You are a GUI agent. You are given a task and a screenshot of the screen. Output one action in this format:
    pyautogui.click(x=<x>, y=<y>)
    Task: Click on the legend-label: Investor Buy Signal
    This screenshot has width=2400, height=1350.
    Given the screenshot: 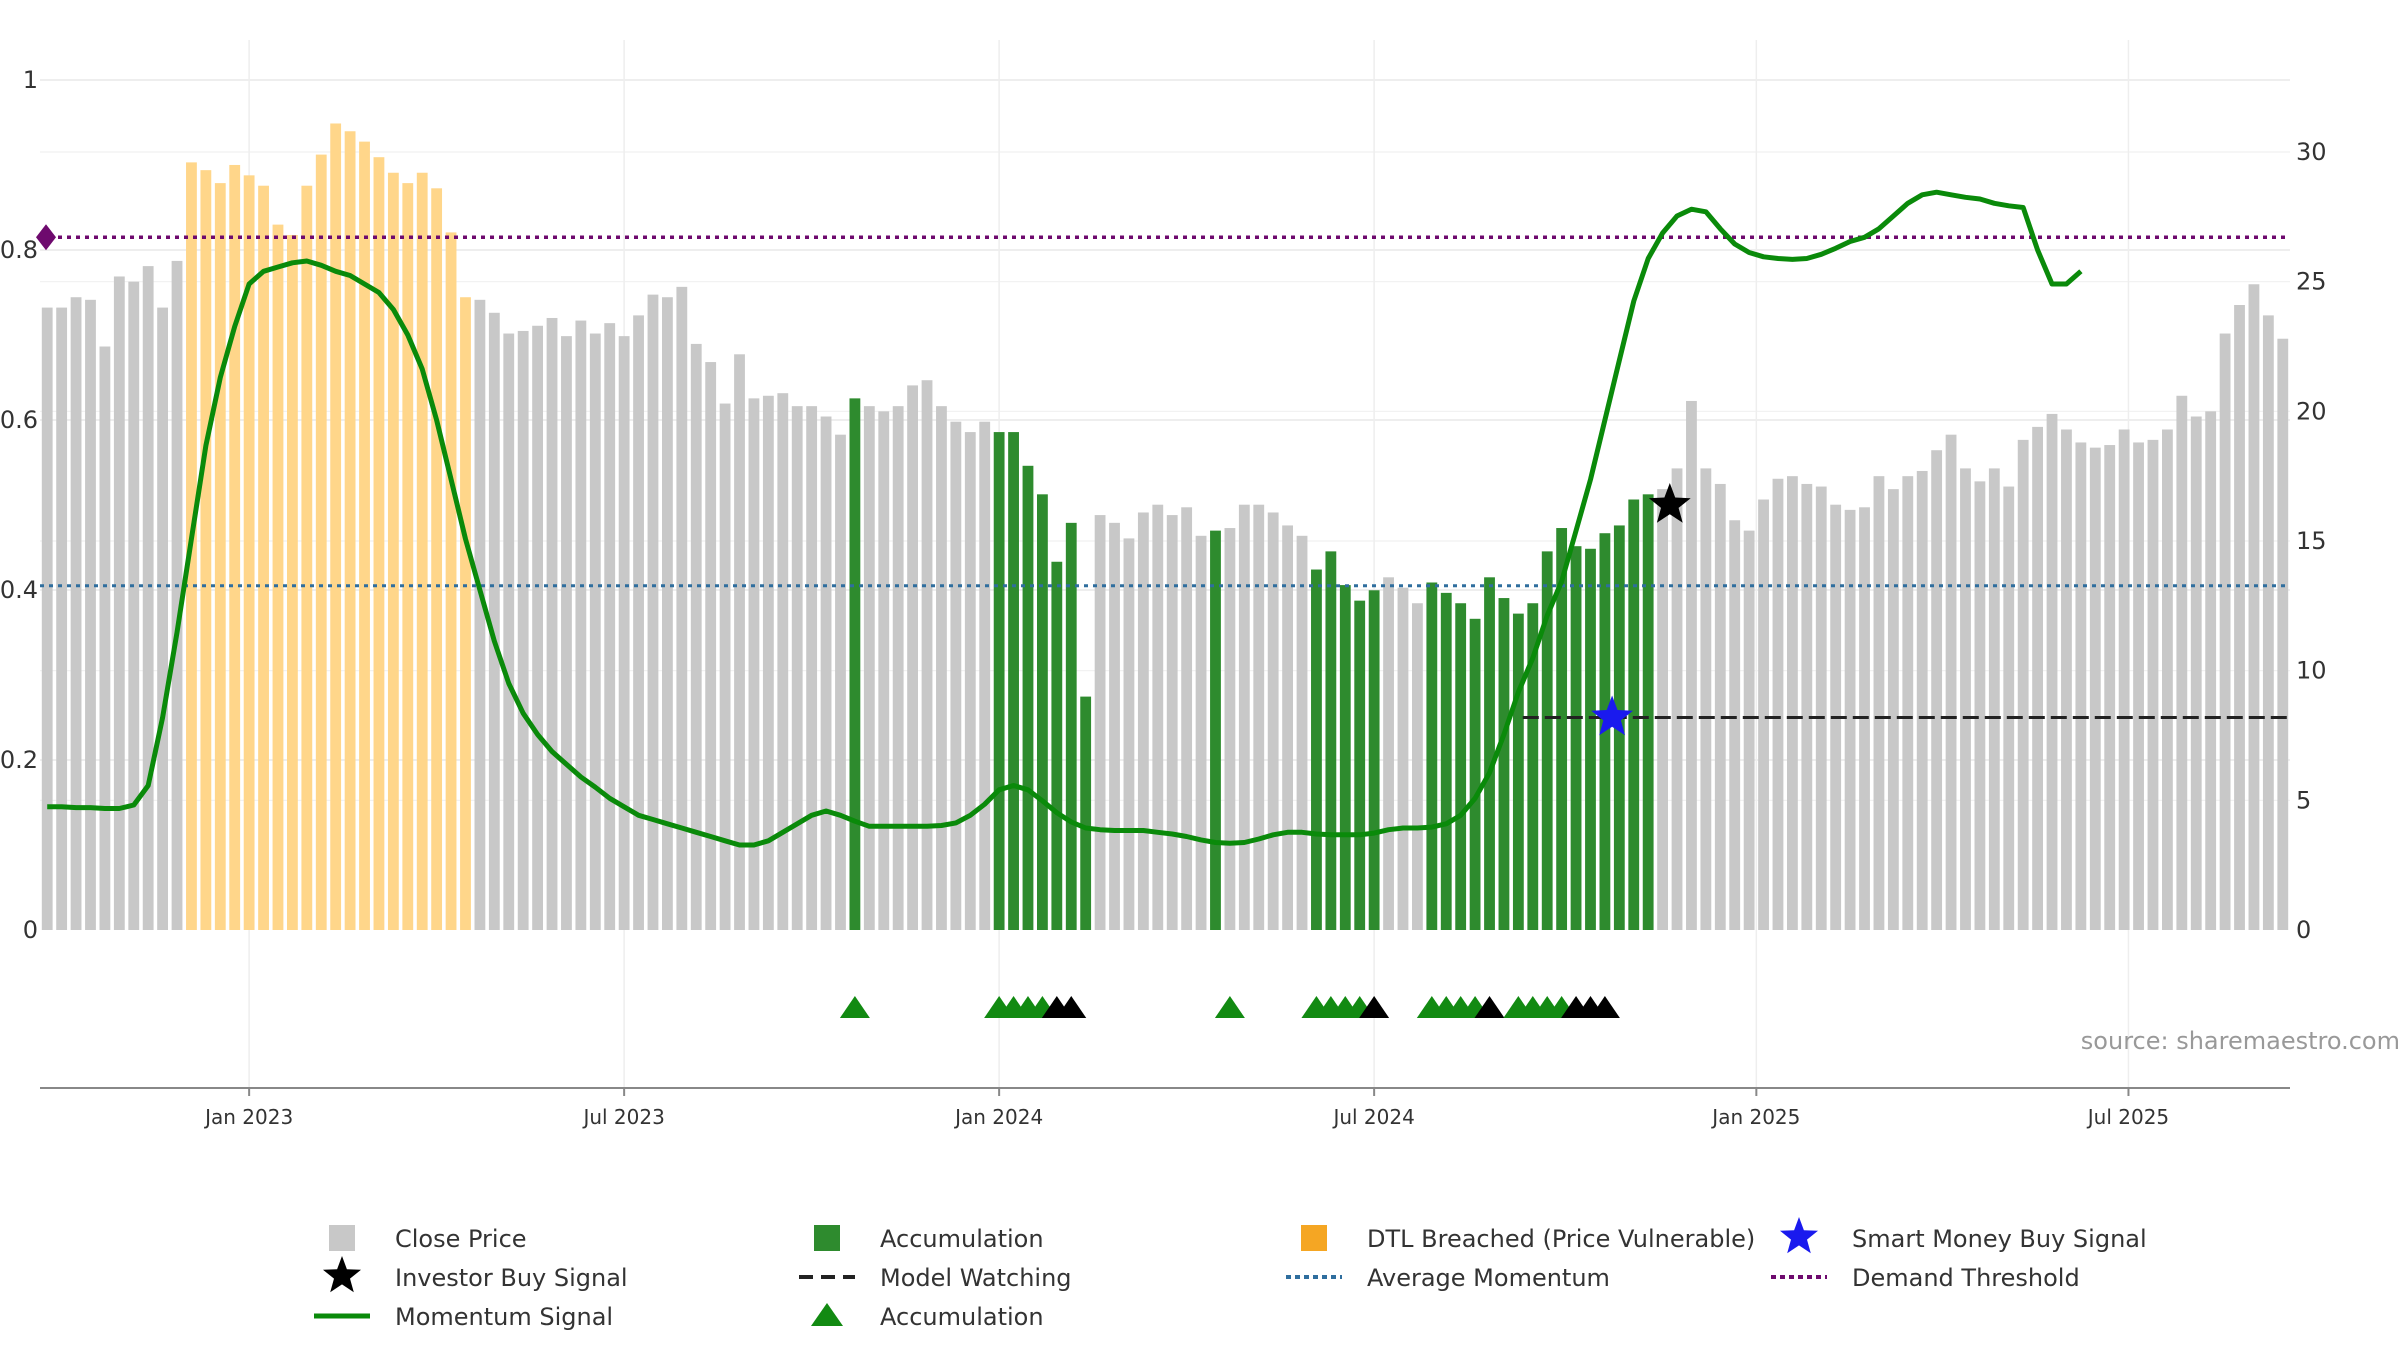 What is the action you would take?
    pyautogui.click(x=511, y=1278)
    